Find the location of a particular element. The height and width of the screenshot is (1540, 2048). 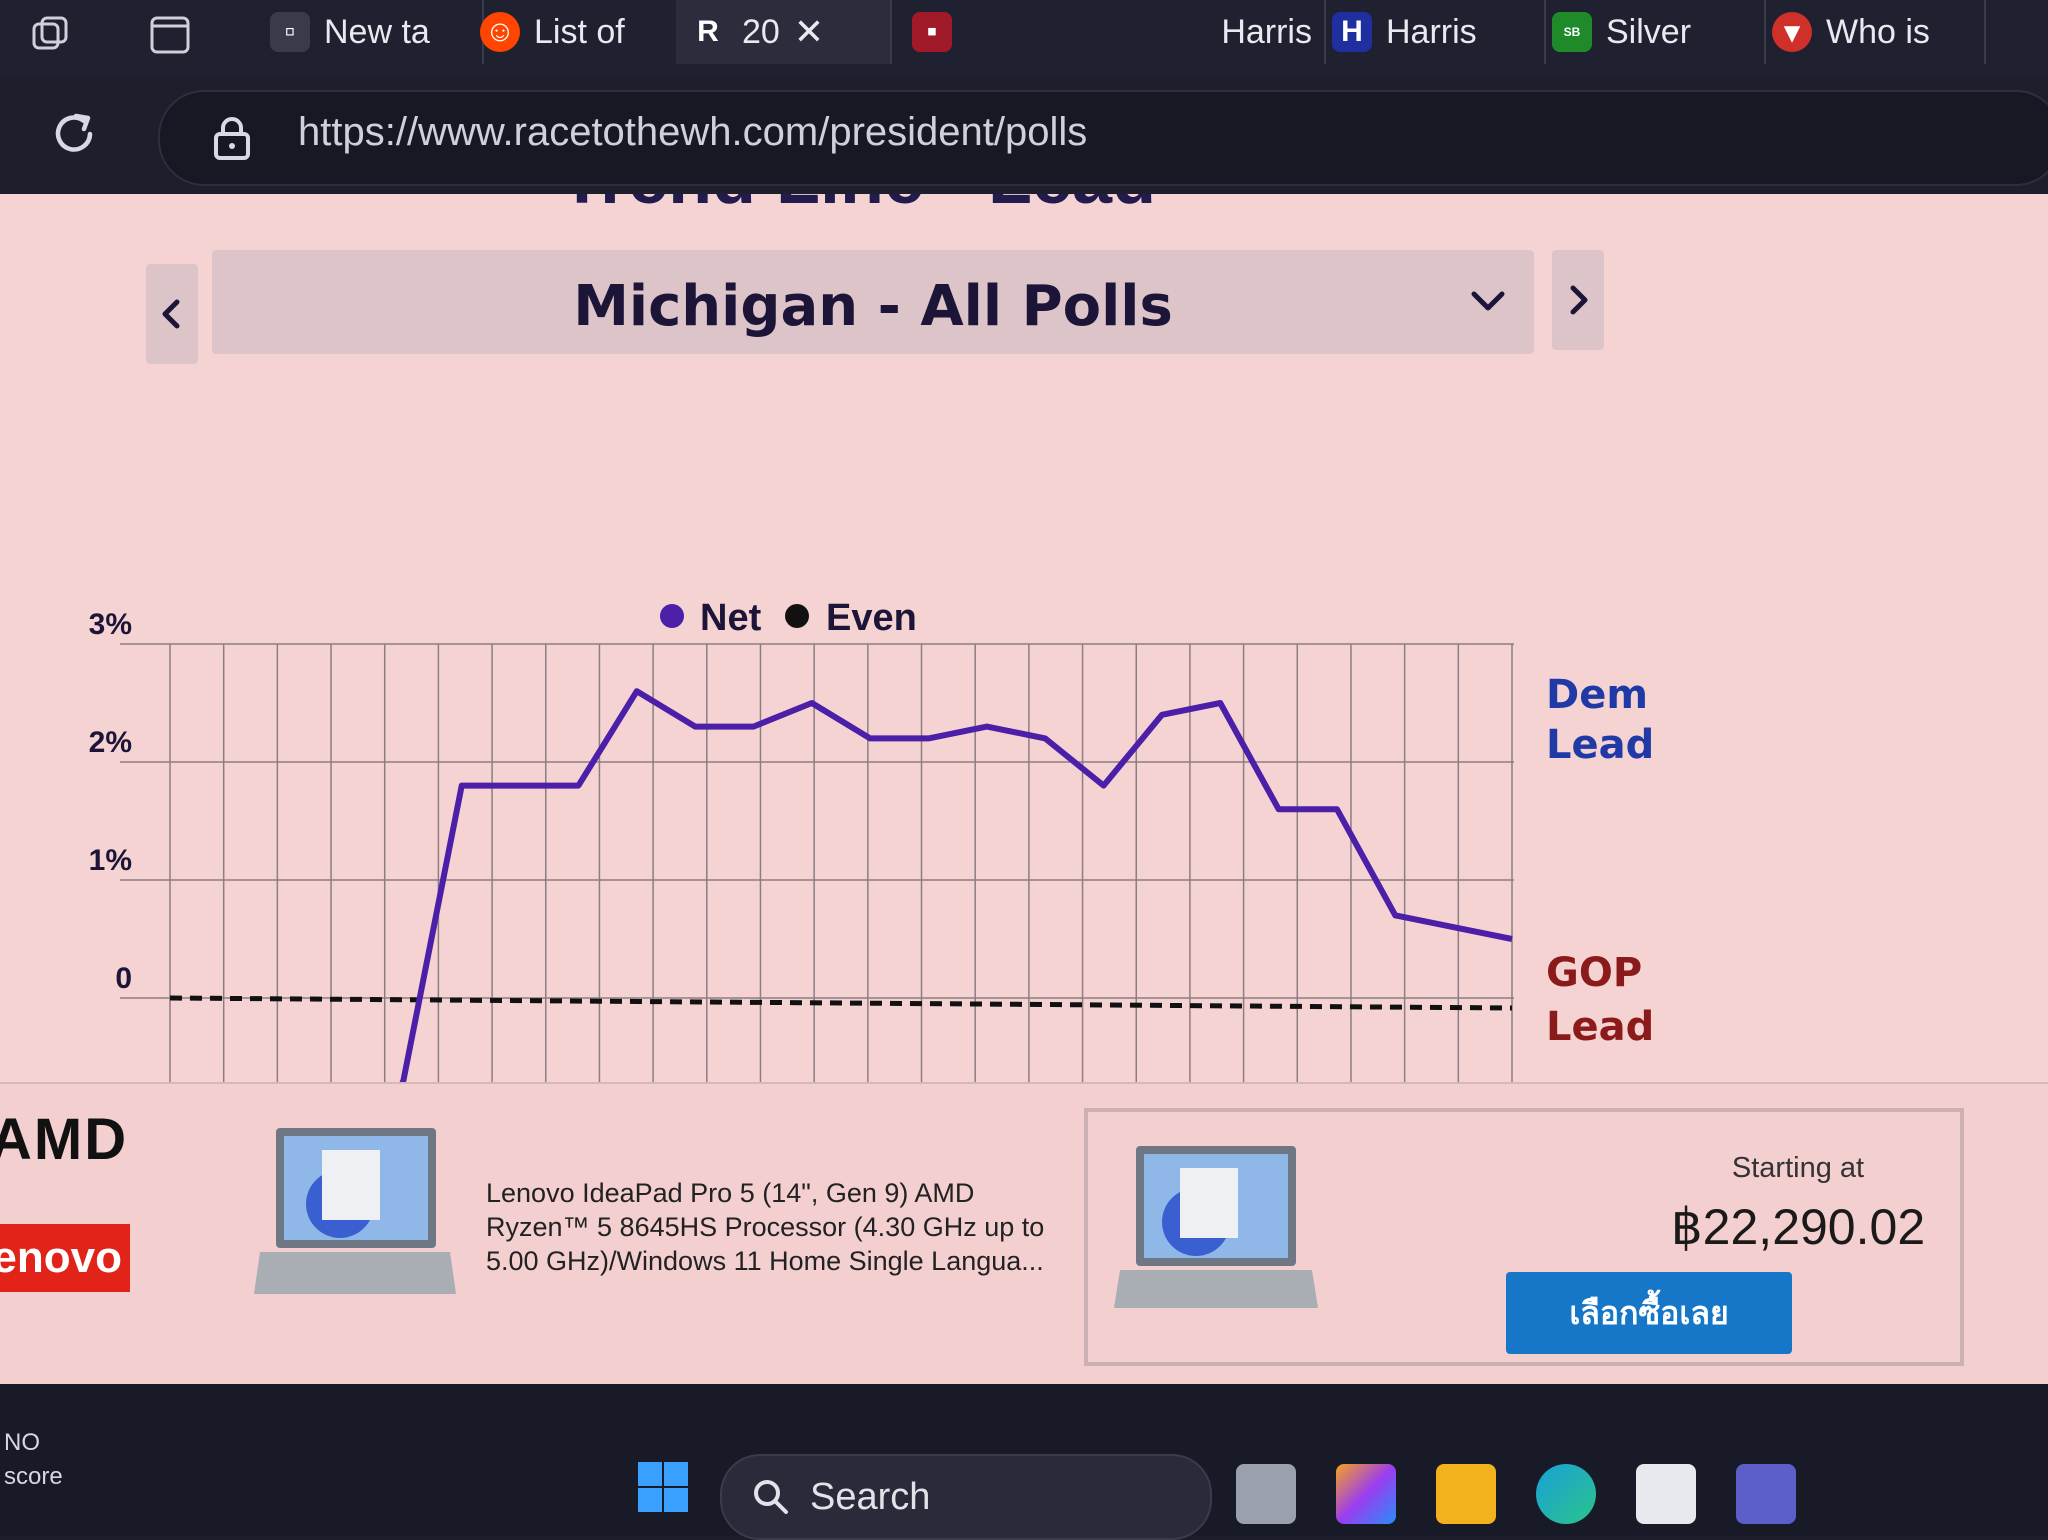

tab-harris-1: ▪ Harris is located at coordinates (1113, 32).